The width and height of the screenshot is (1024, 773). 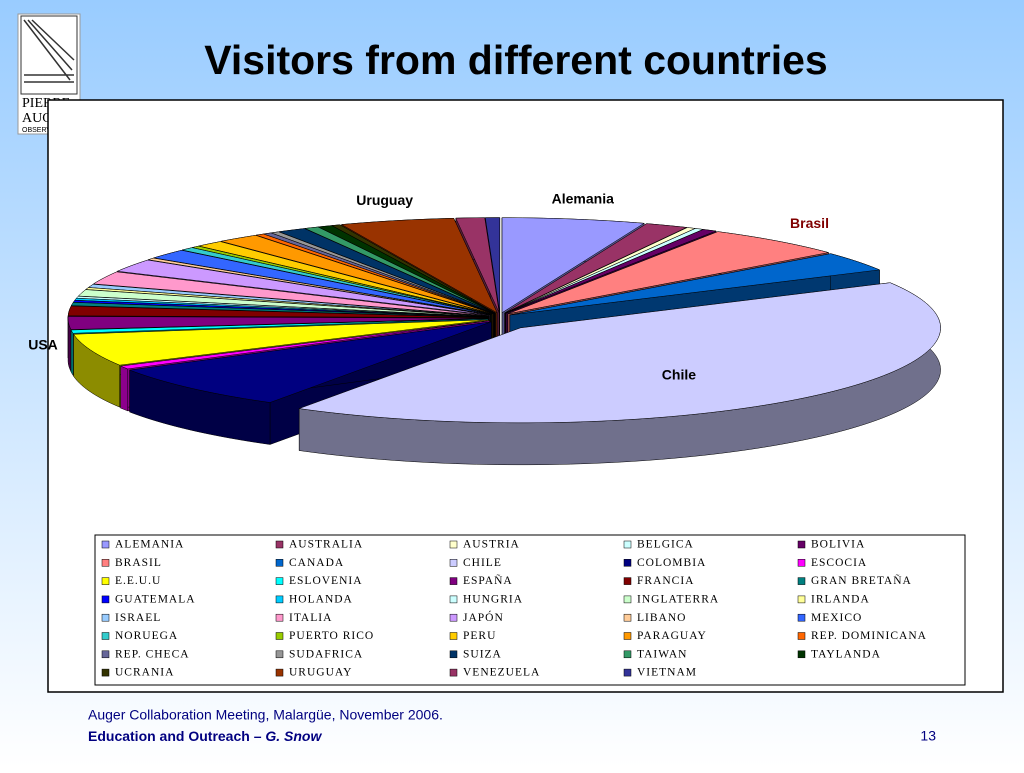 I want to click on data-label: USA, so click(x=43, y=344).